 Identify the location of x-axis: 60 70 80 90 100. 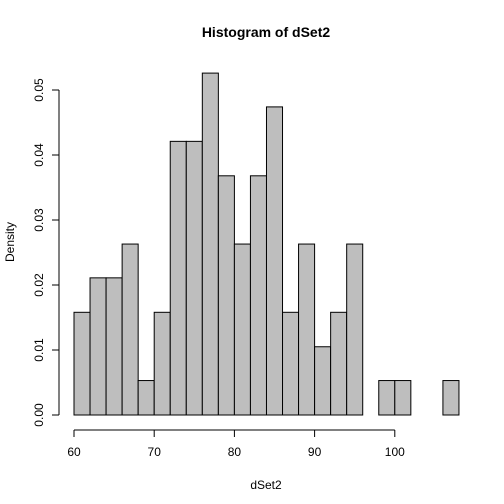
(236, 444).